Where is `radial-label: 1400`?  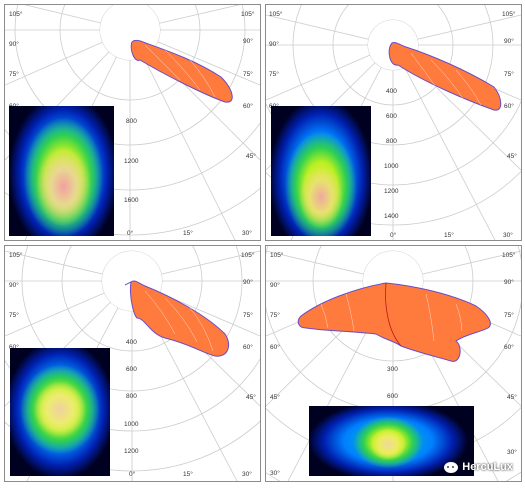 radial-label: 1400 is located at coordinates (391, 216).